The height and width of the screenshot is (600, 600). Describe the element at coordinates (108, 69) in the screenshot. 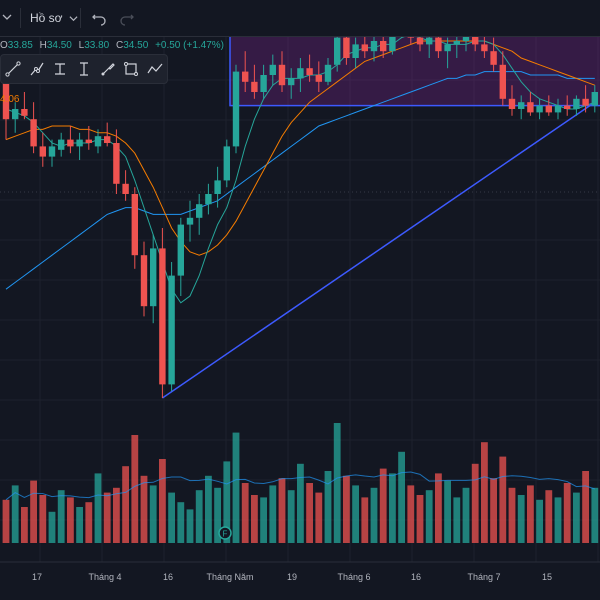

I see `brush-icon` at that location.